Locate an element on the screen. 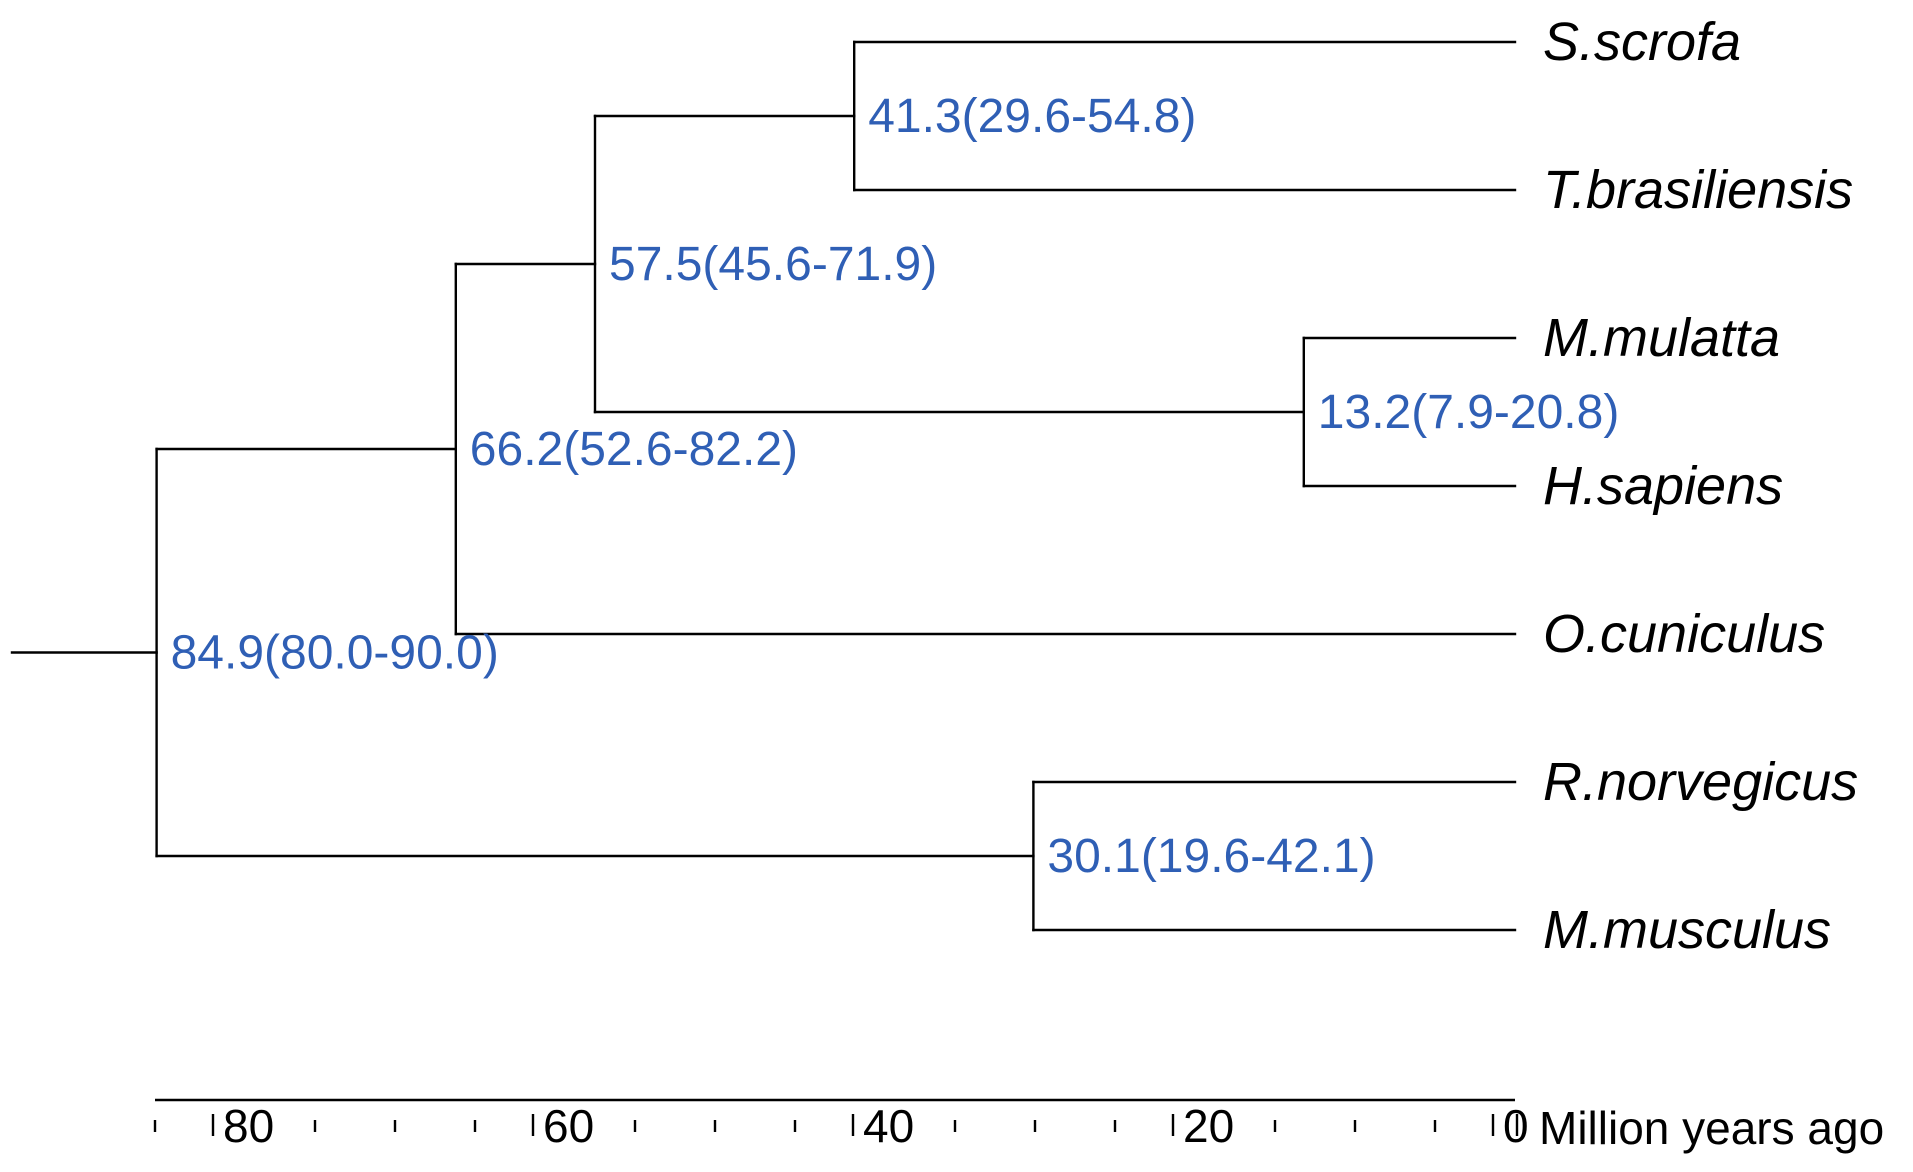 This screenshot has width=1913, height=1172. taxon-label: R.norvegicus is located at coordinates (1700, 782).